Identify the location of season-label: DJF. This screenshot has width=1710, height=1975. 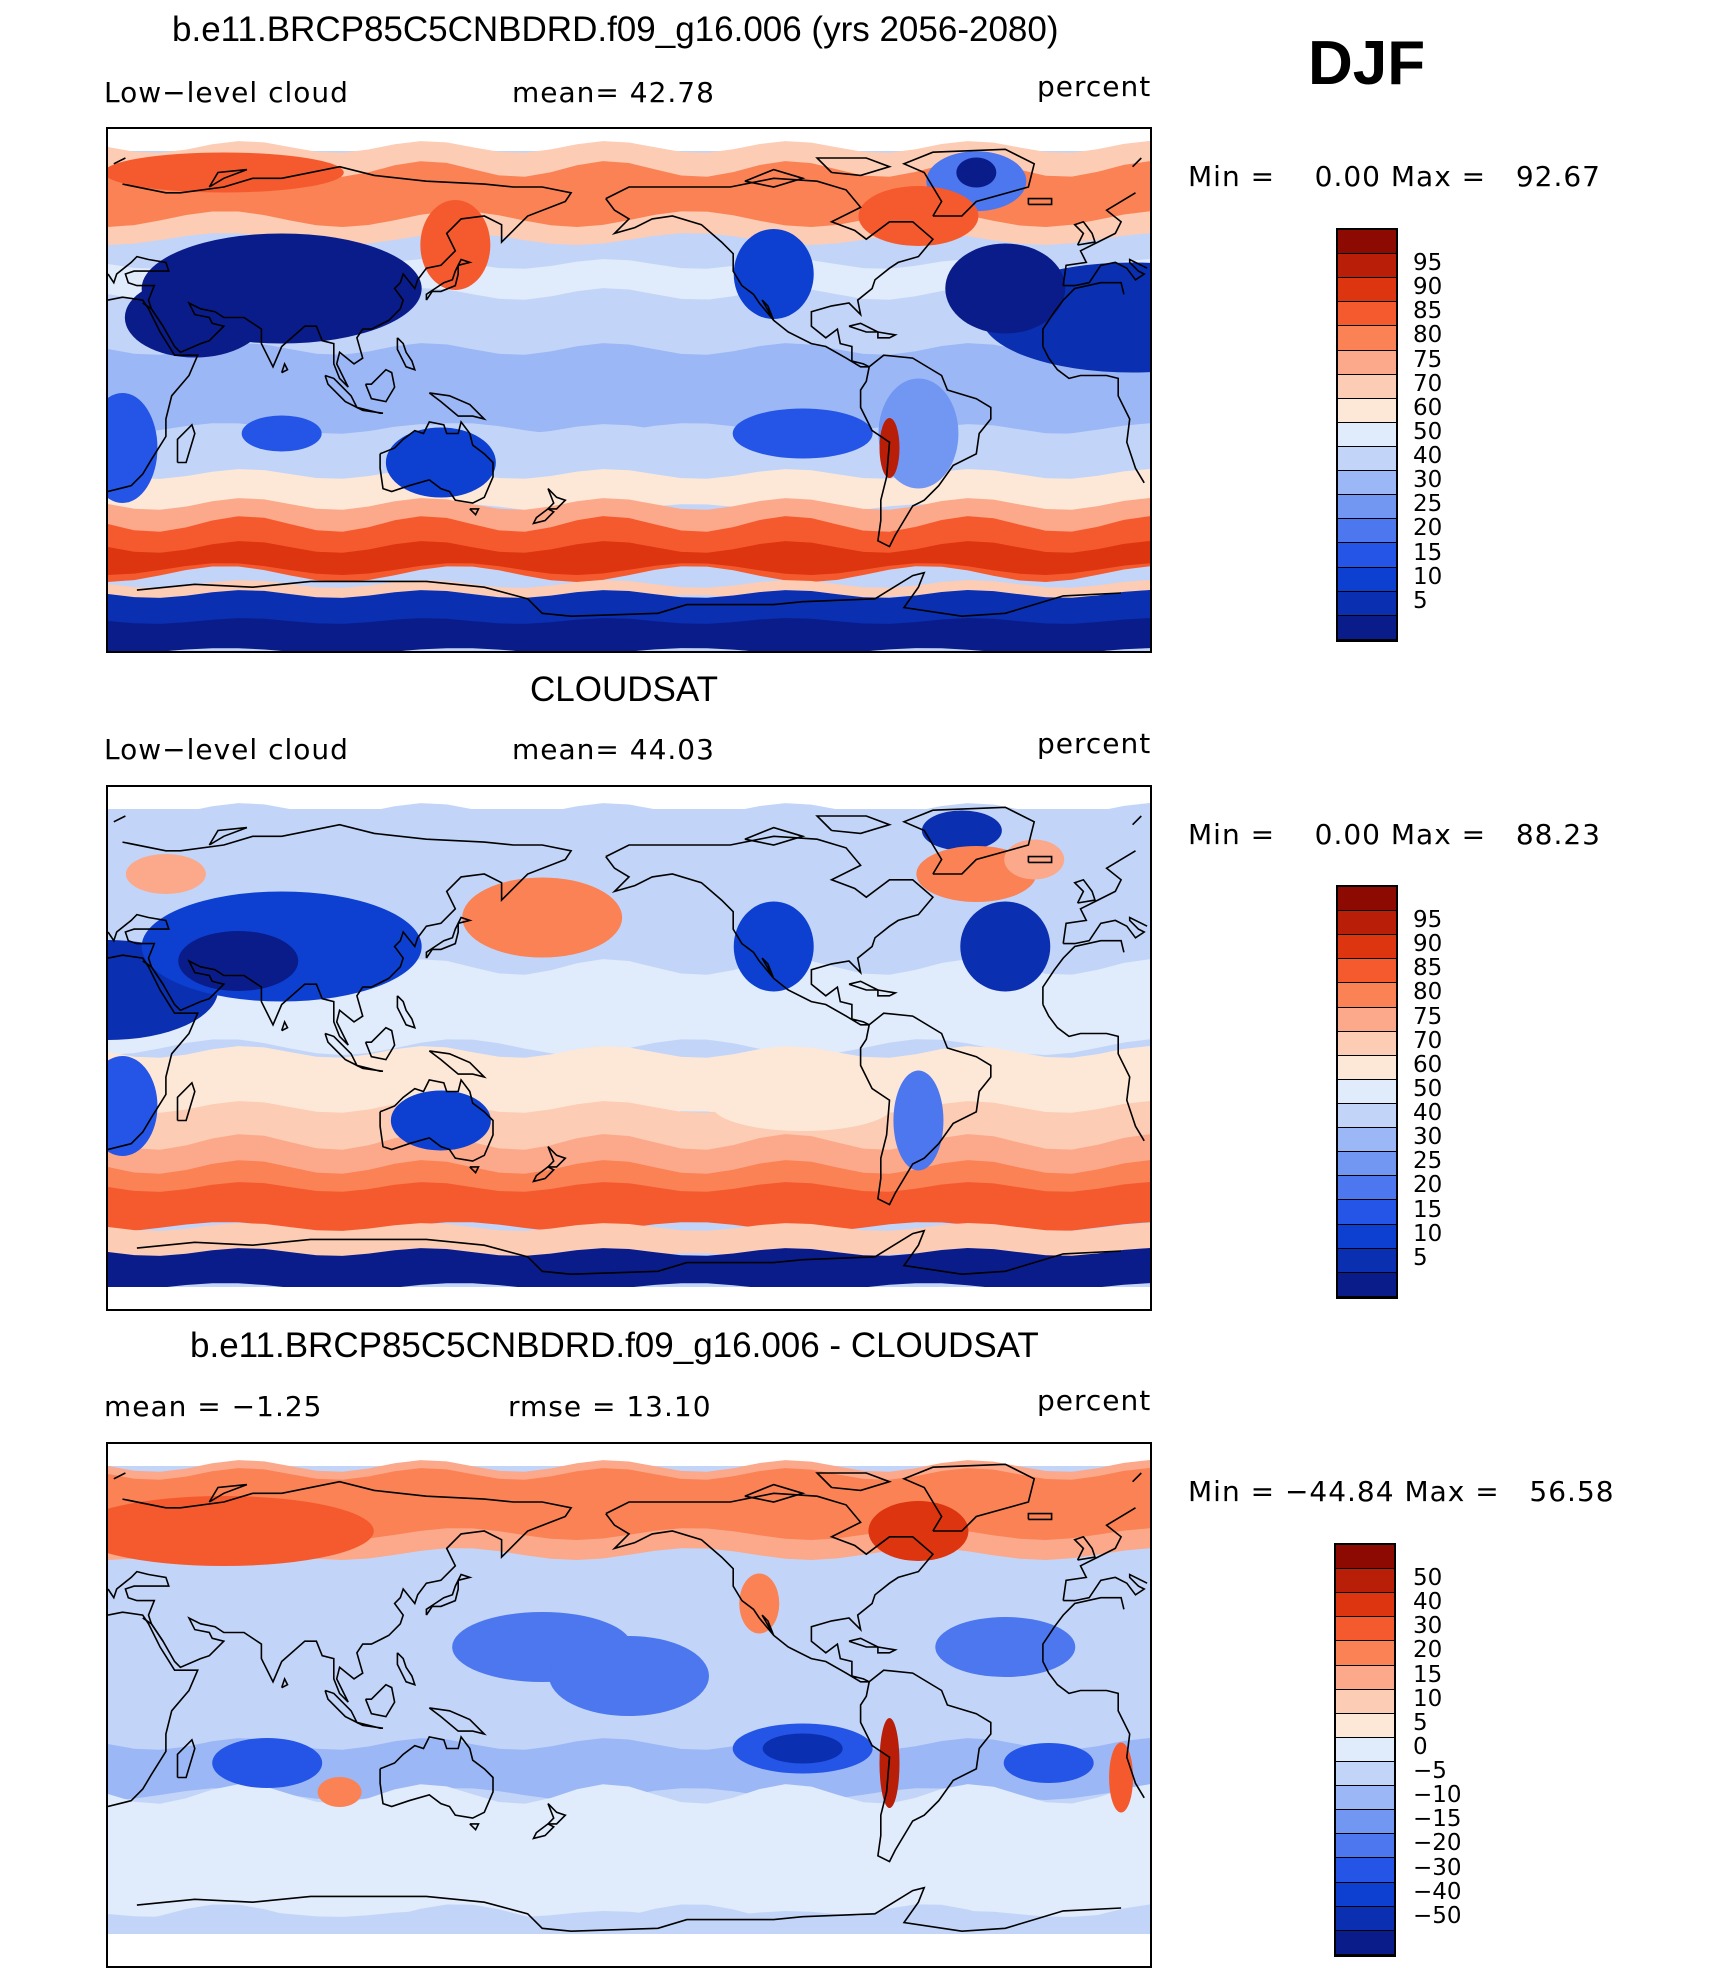
(1367, 63).